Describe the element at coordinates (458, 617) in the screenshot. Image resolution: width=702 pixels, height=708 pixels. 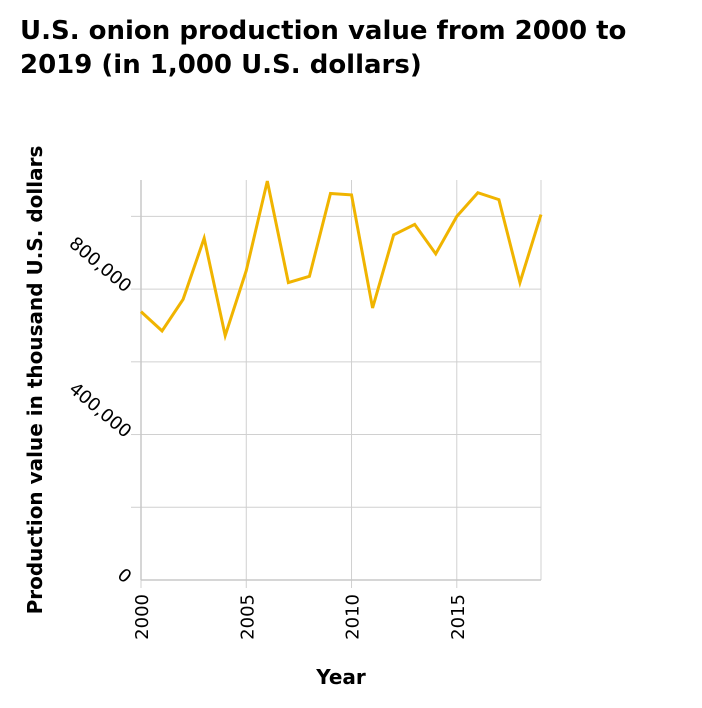
I see `x-tick-label: 2015` at that location.